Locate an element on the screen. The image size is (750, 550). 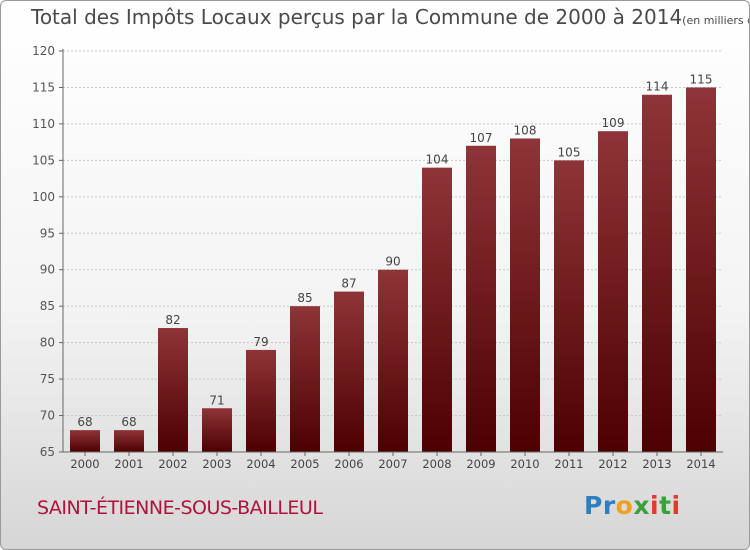
x-tick-label-2002: 2002 is located at coordinates (172, 464).